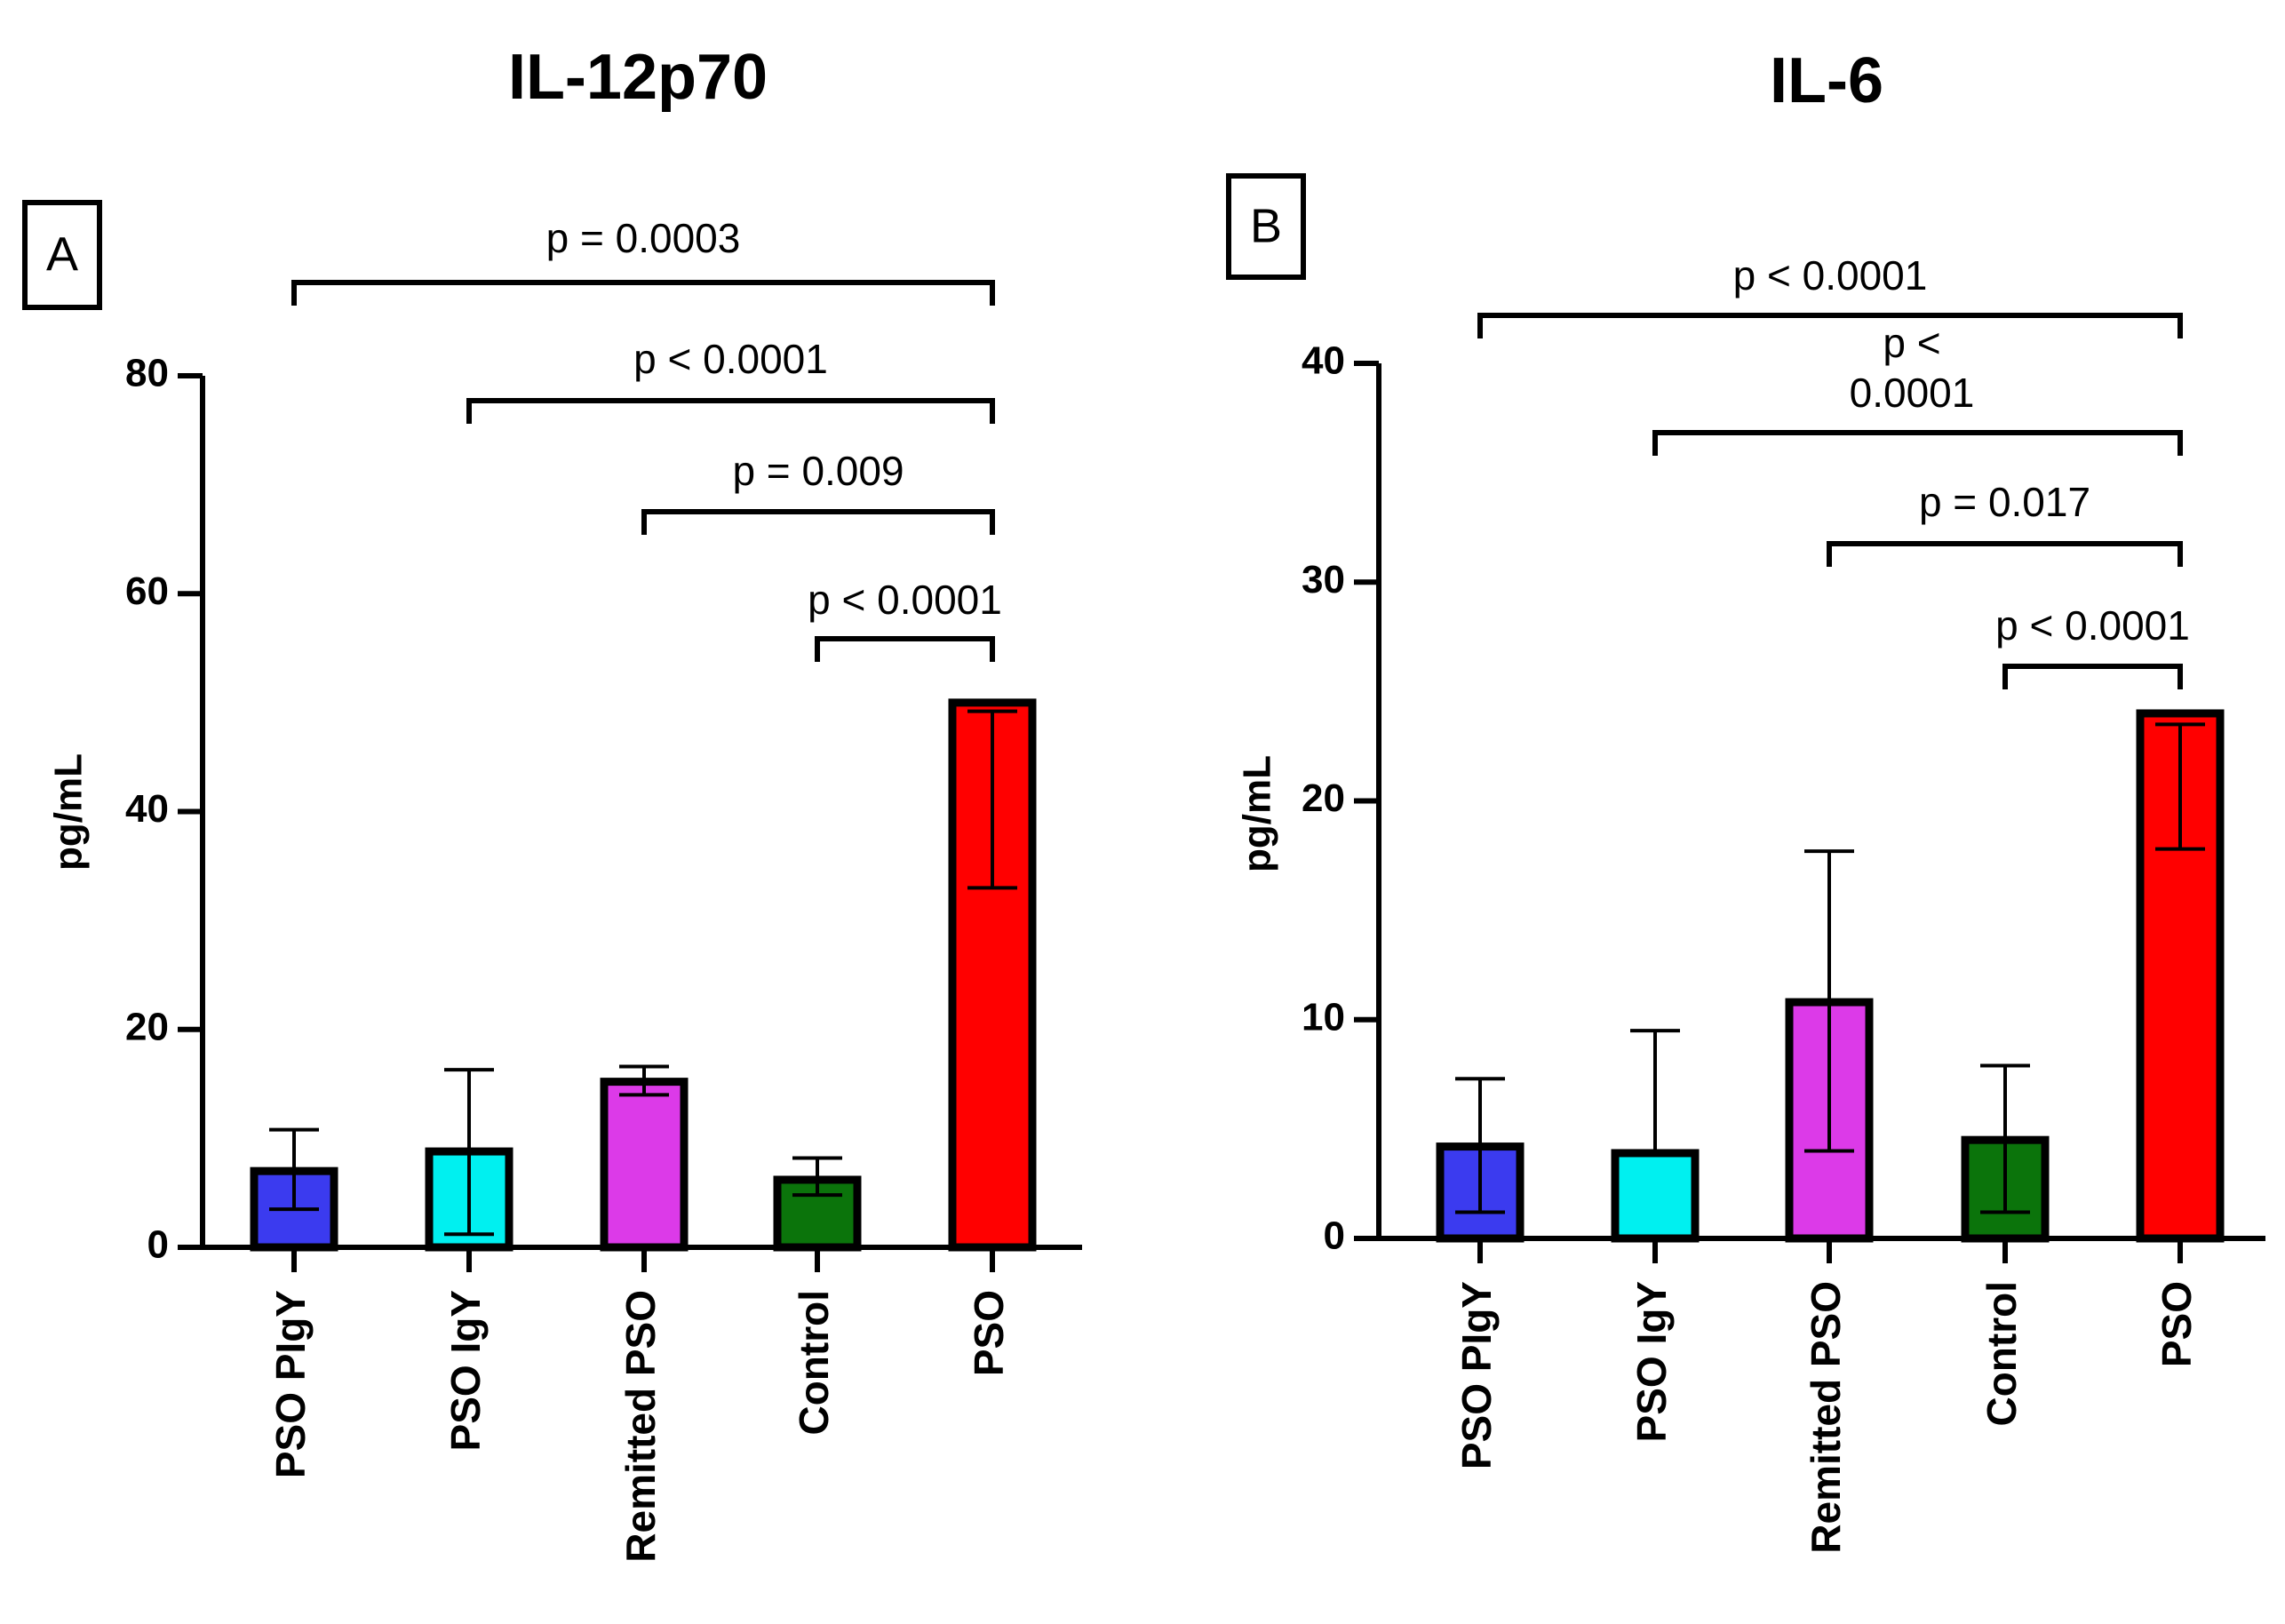  I want to click on y-tick-label: 60, so click(147, 591).